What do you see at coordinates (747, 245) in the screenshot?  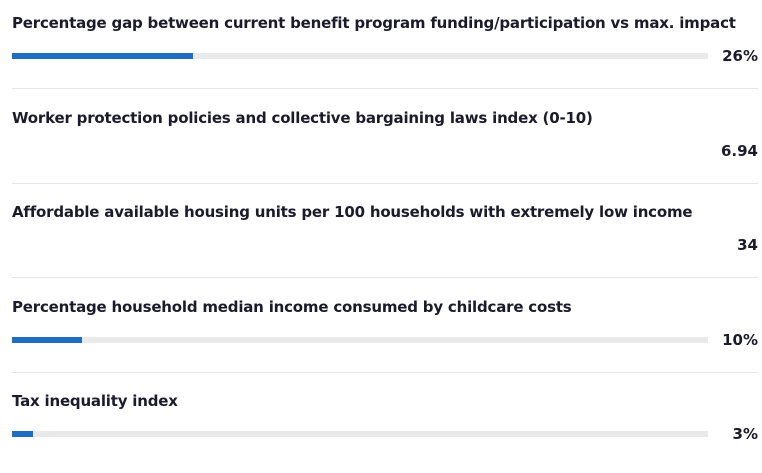 I see `indicator-value: 34` at bounding box center [747, 245].